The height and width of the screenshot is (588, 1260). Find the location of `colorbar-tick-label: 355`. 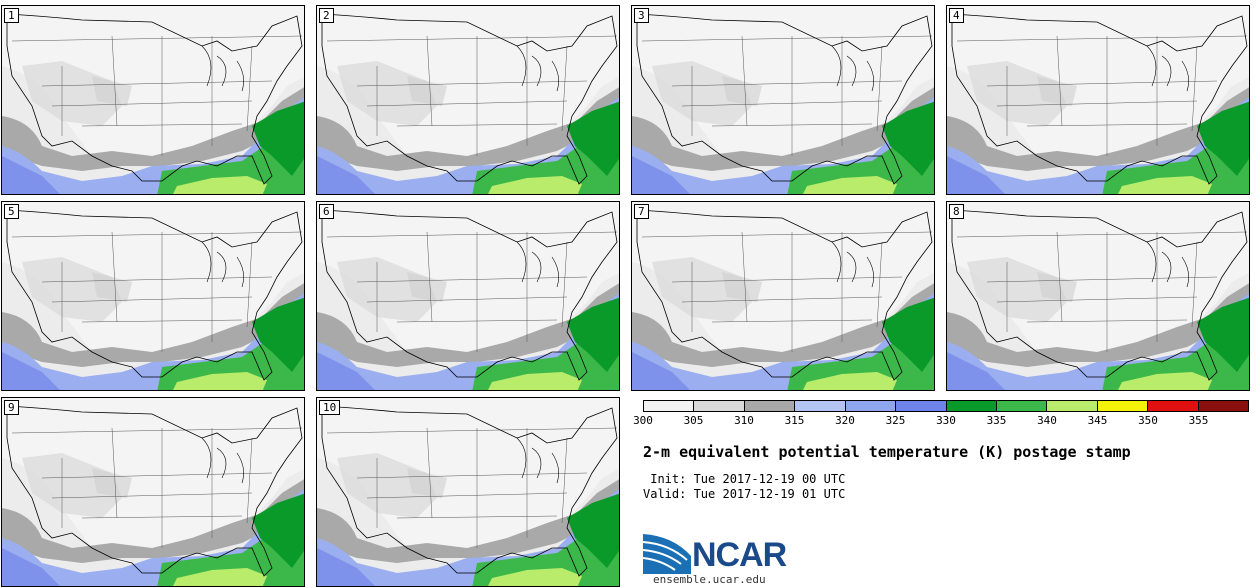

colorbar-tick-label: 355 is located at coordinates (1198, 420).